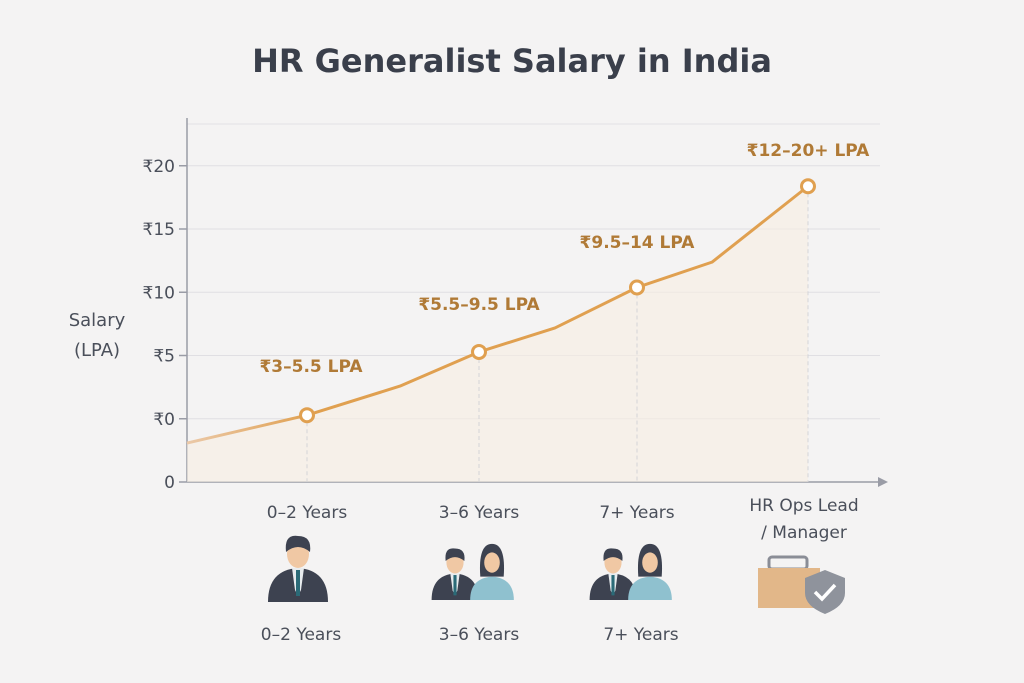  I want to click on data-label: ₹9.5–14 LPA, so click(638, 243).